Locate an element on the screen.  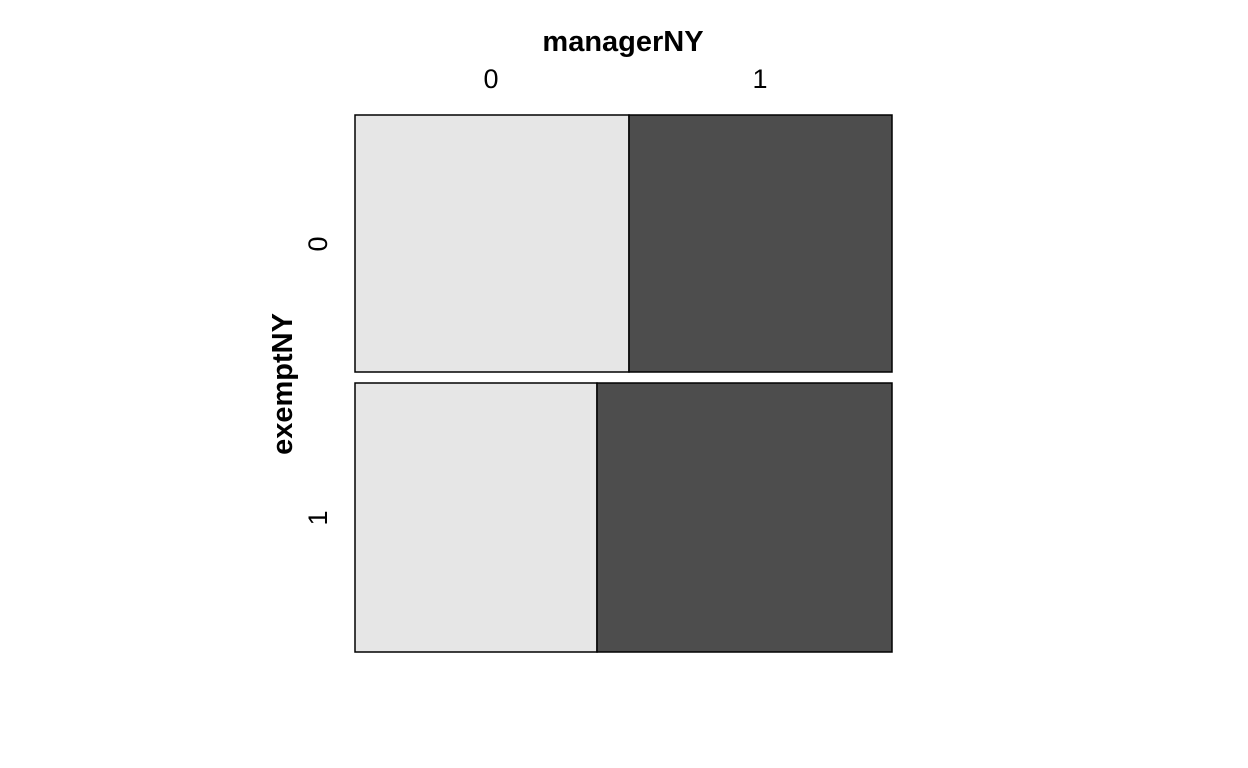
mosaic-tile-row0-col0 is located at coordinates (492, 243).